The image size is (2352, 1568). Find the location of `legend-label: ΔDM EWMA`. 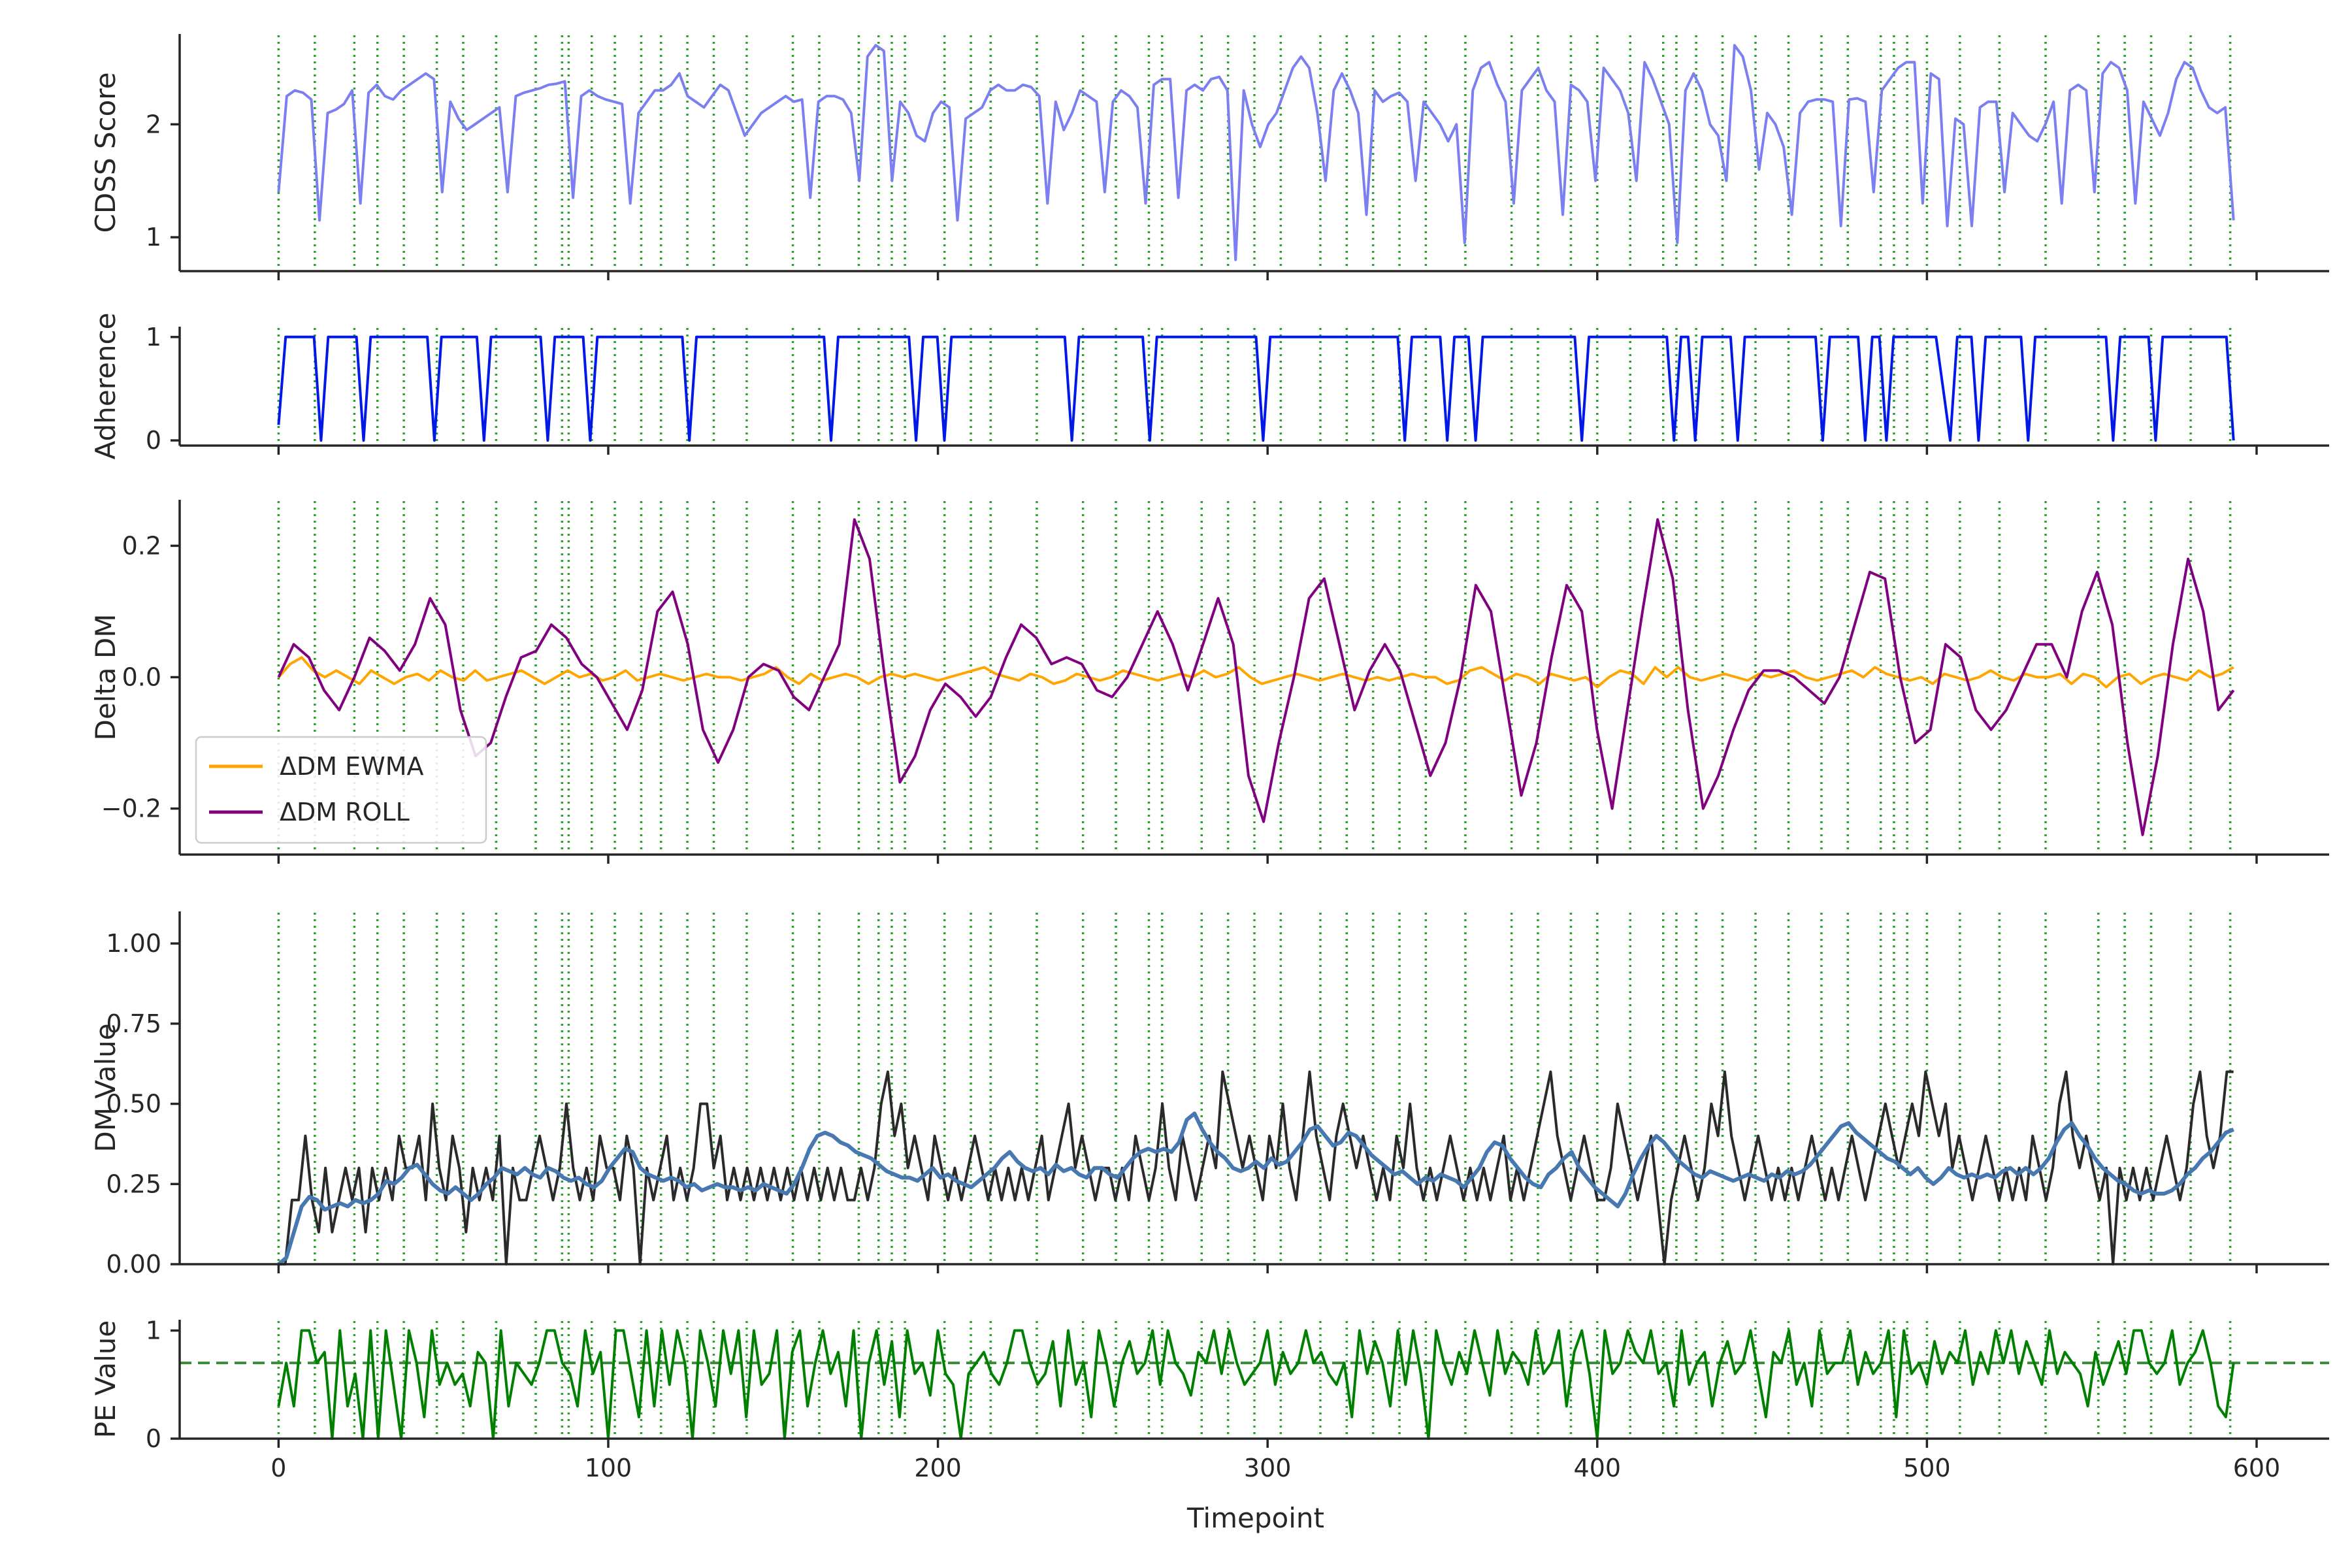

legend-label: ΔDM EWMA is located at coordinates (352, 766).